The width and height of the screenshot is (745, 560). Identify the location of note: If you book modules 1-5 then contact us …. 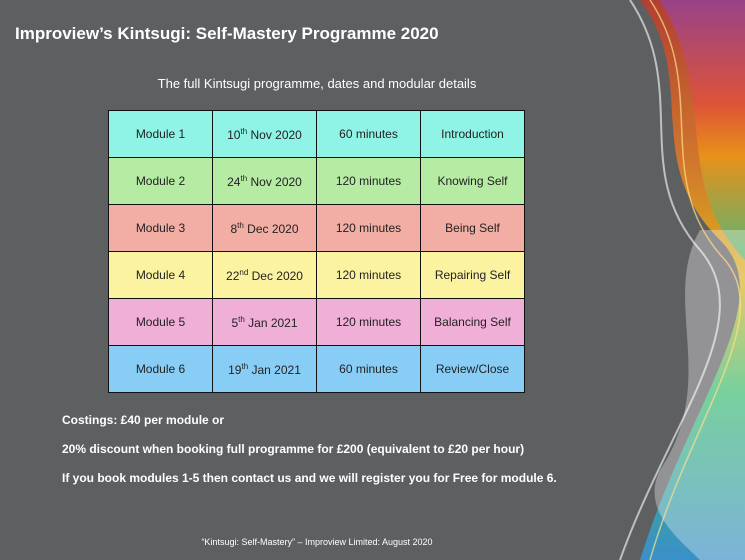
(309, 478).